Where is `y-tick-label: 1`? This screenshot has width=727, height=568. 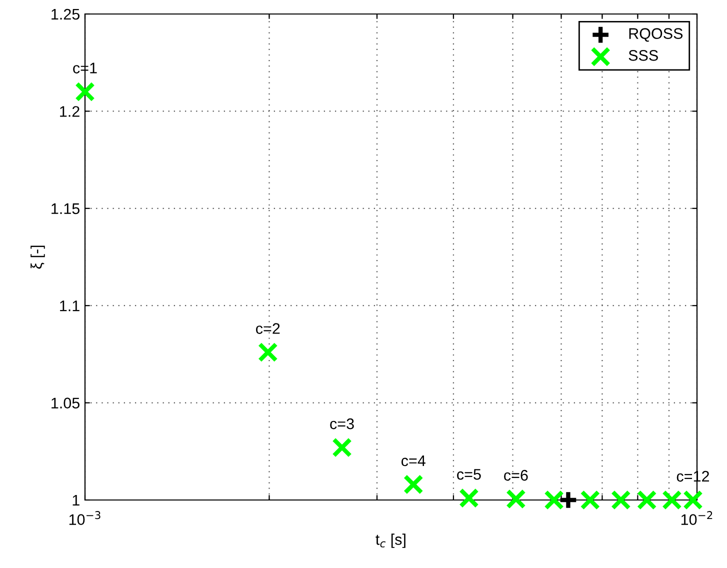
y-tick-label: 1 is located at coordinates (76, 500).